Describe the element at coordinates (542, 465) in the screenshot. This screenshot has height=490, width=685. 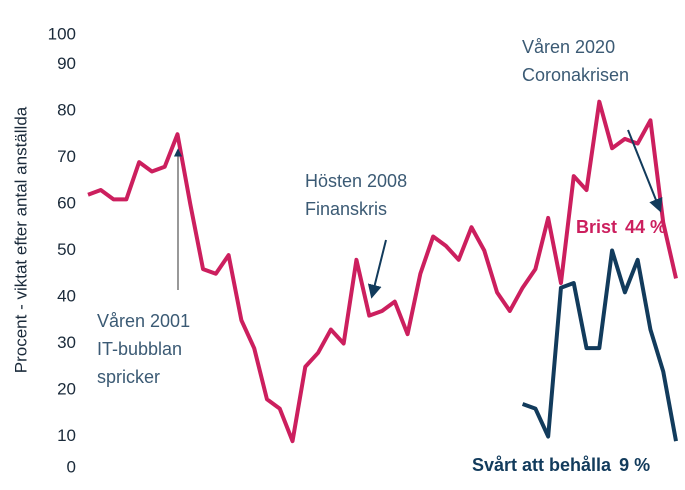
I see `series-name: Svårt att behålla` at that location.